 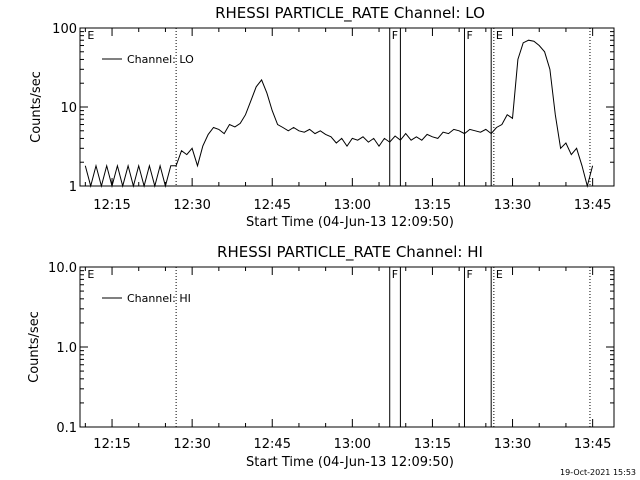 What do you see at coordinates (68, 108) in the screenshot?
I see `y-tick-label: 10` at bounding box center [68, 108].